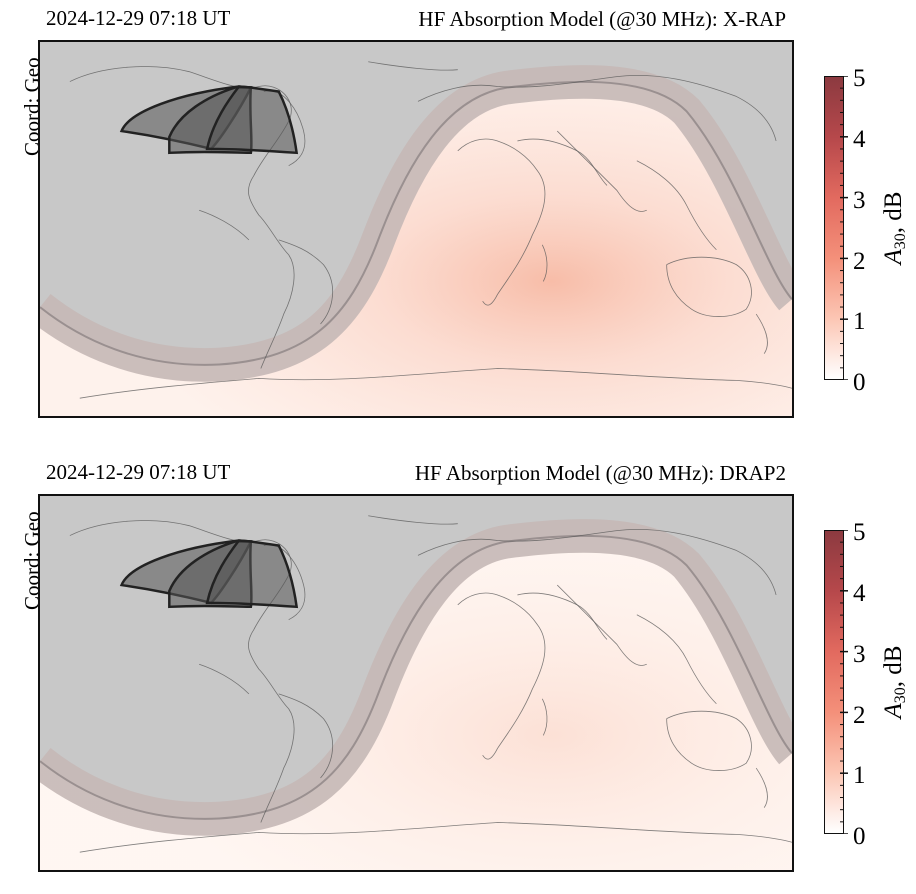 This screenshot has height=894, width=916. Describe the element at coordinates (602, 19) in the screenshot. I see `panel-title: HF Absorption Model (@30 MHz): X-RAP` at that location.